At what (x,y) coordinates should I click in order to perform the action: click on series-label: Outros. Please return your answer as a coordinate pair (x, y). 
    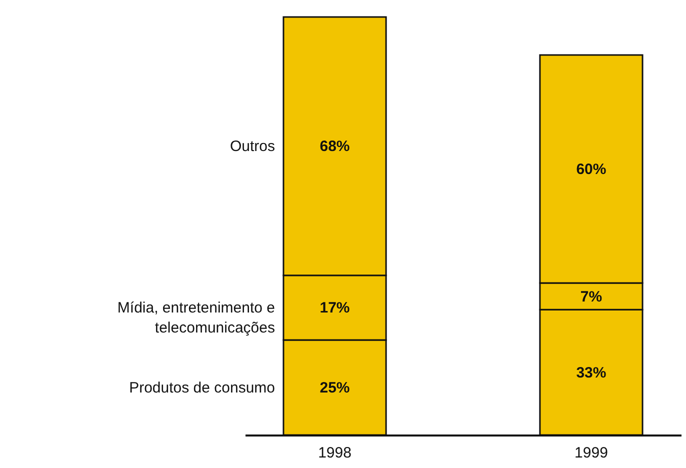
    Looking at the image, I should click on (252, 147).